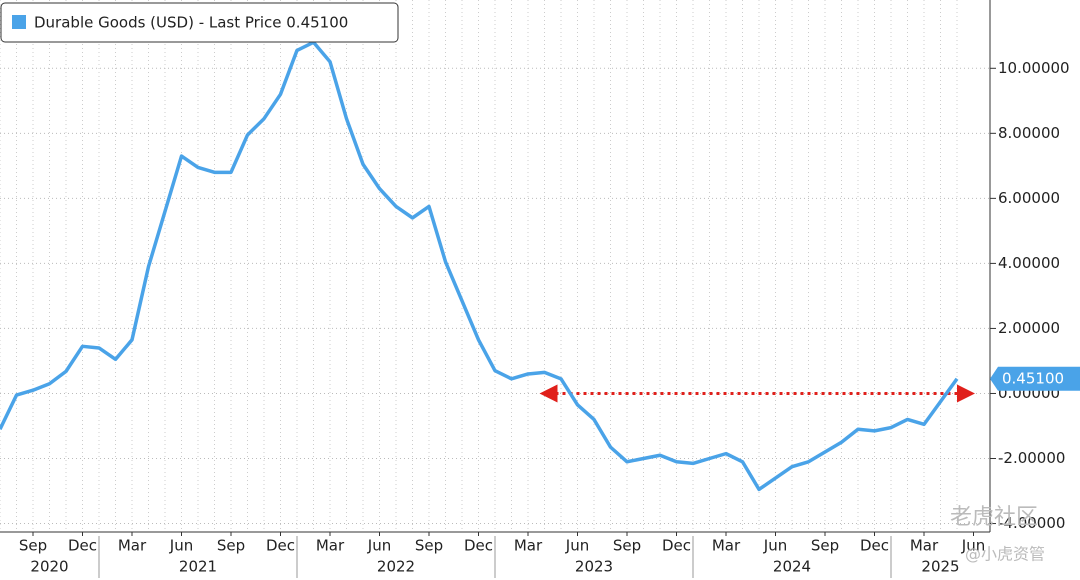 This screenshot has width=1080, height=580. What do you see at coordinates (19, 22) in the screenshot?
I see `legend-swatch` at bounding box center [19, 22].